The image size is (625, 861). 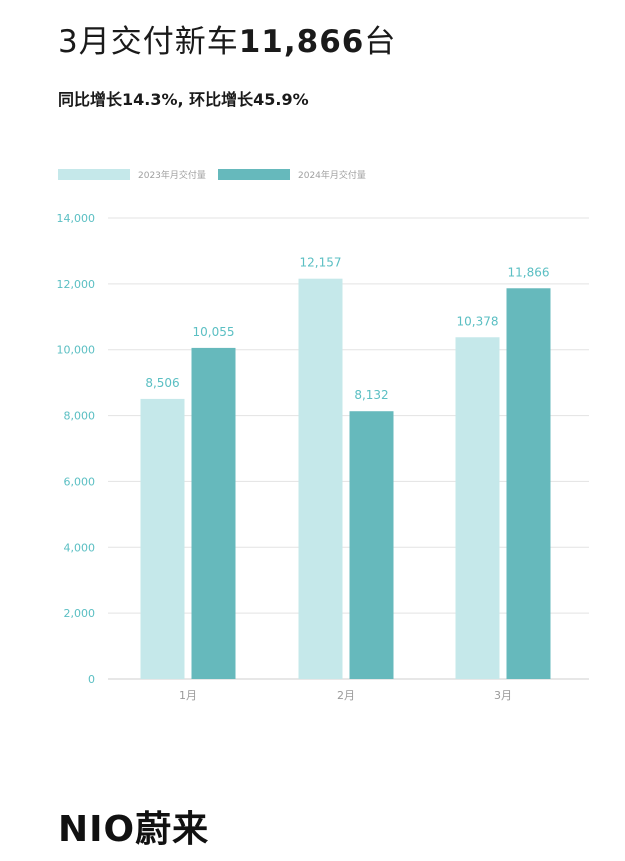 I want to click on y-tick-label: 8,000, so click(x=80, y=416).